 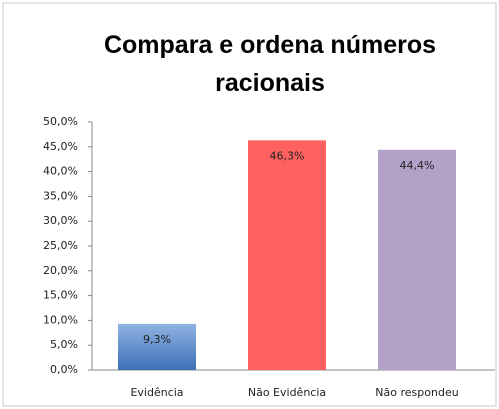 What do you see at coordinates (156, 392) in the screenshot?
I see `x-tick-label: Evidência` at bounding box center [156, 392].